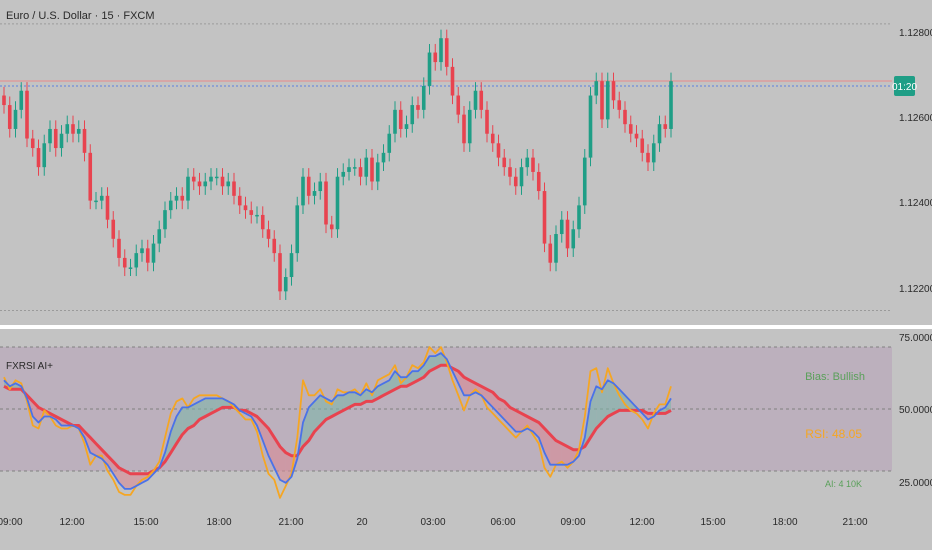 This screenshot has height=550, width=932. Describe the element at coordinates (362, 522) in the screenshot. I see `time-label: 20` at that location.